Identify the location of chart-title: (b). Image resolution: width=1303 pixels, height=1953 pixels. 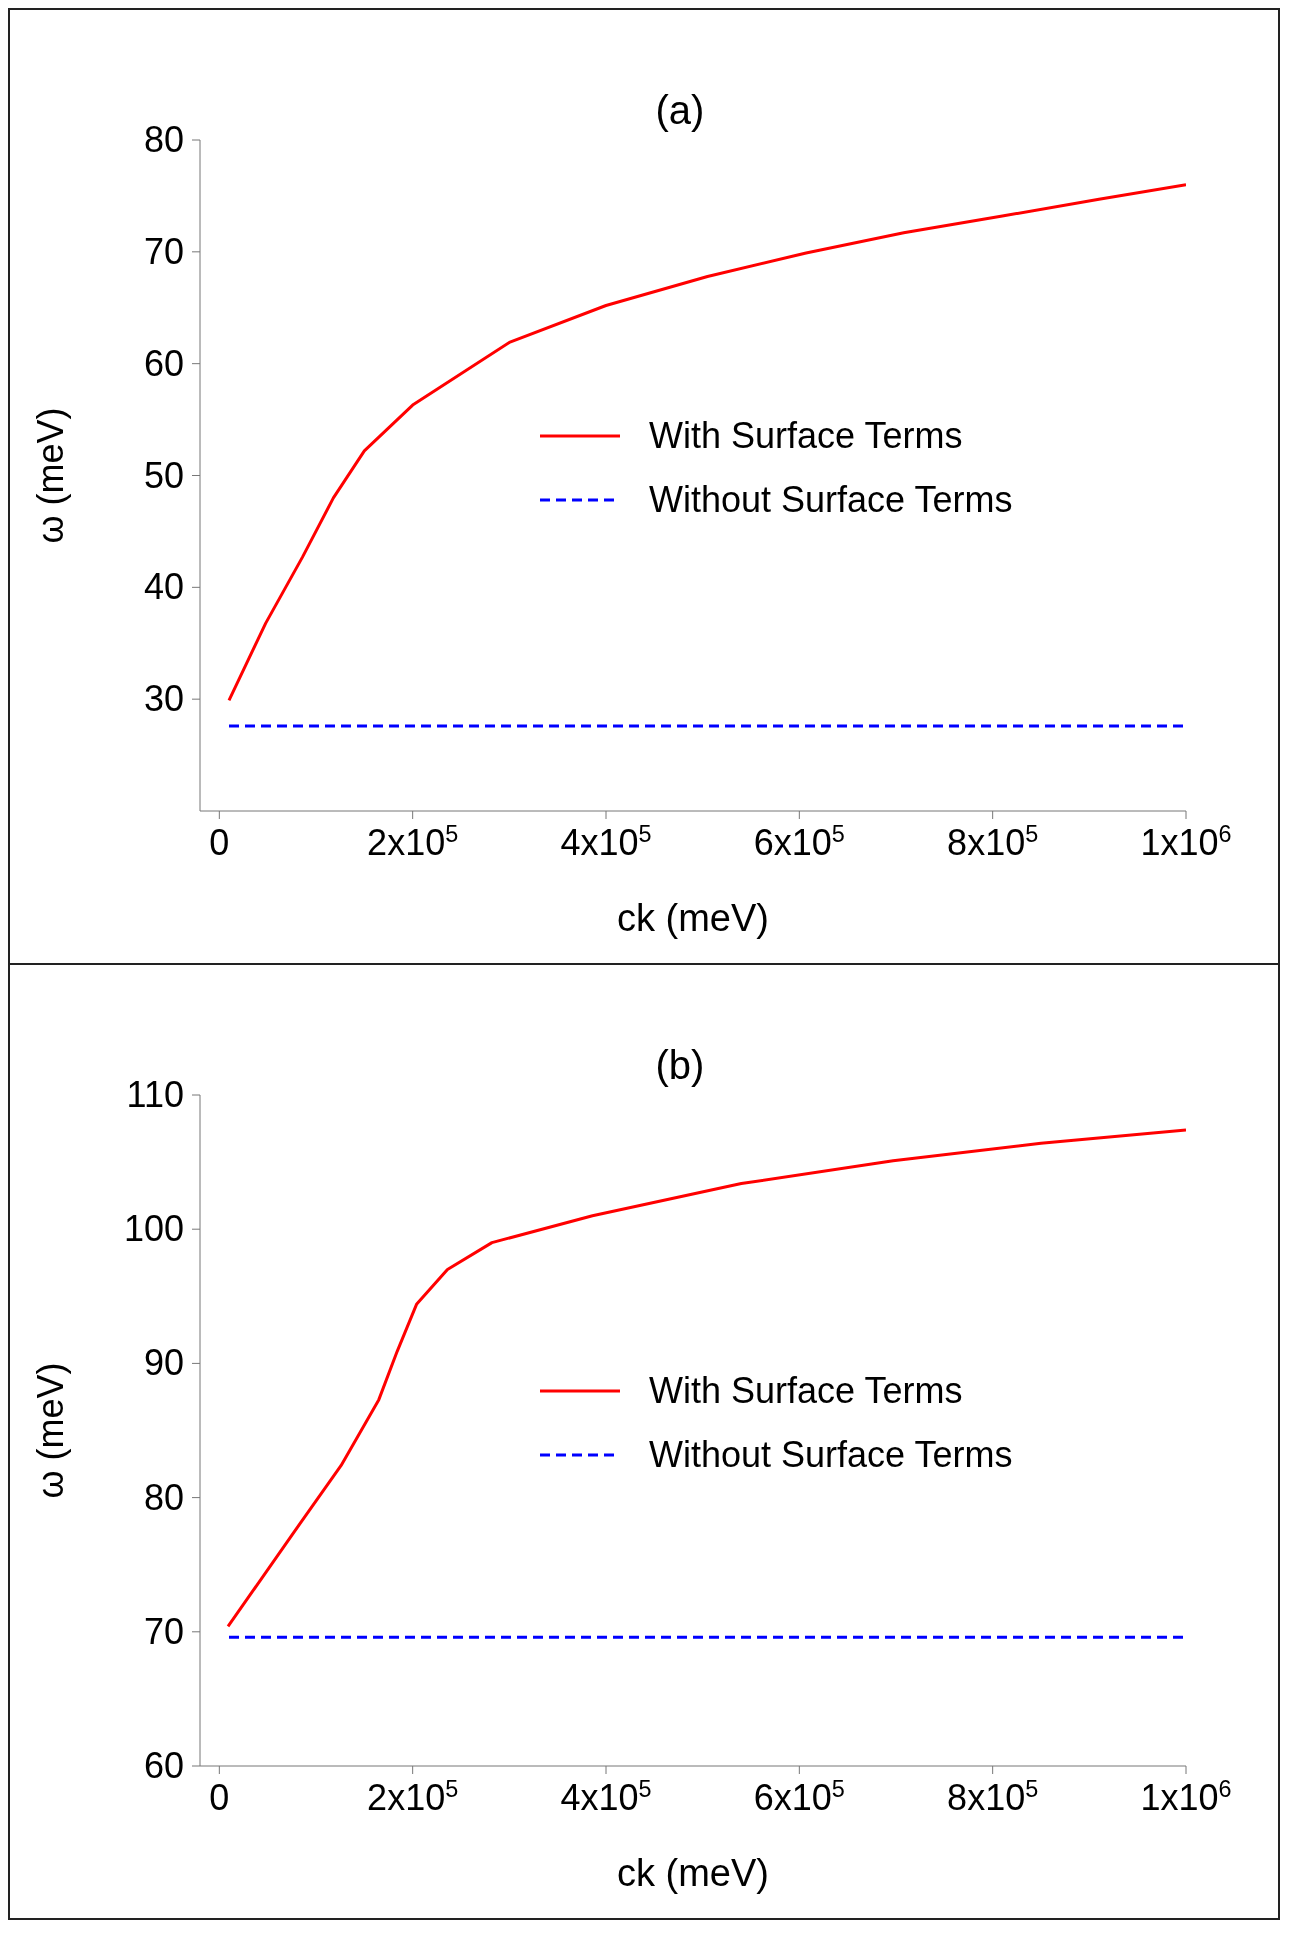
(680, 1065).